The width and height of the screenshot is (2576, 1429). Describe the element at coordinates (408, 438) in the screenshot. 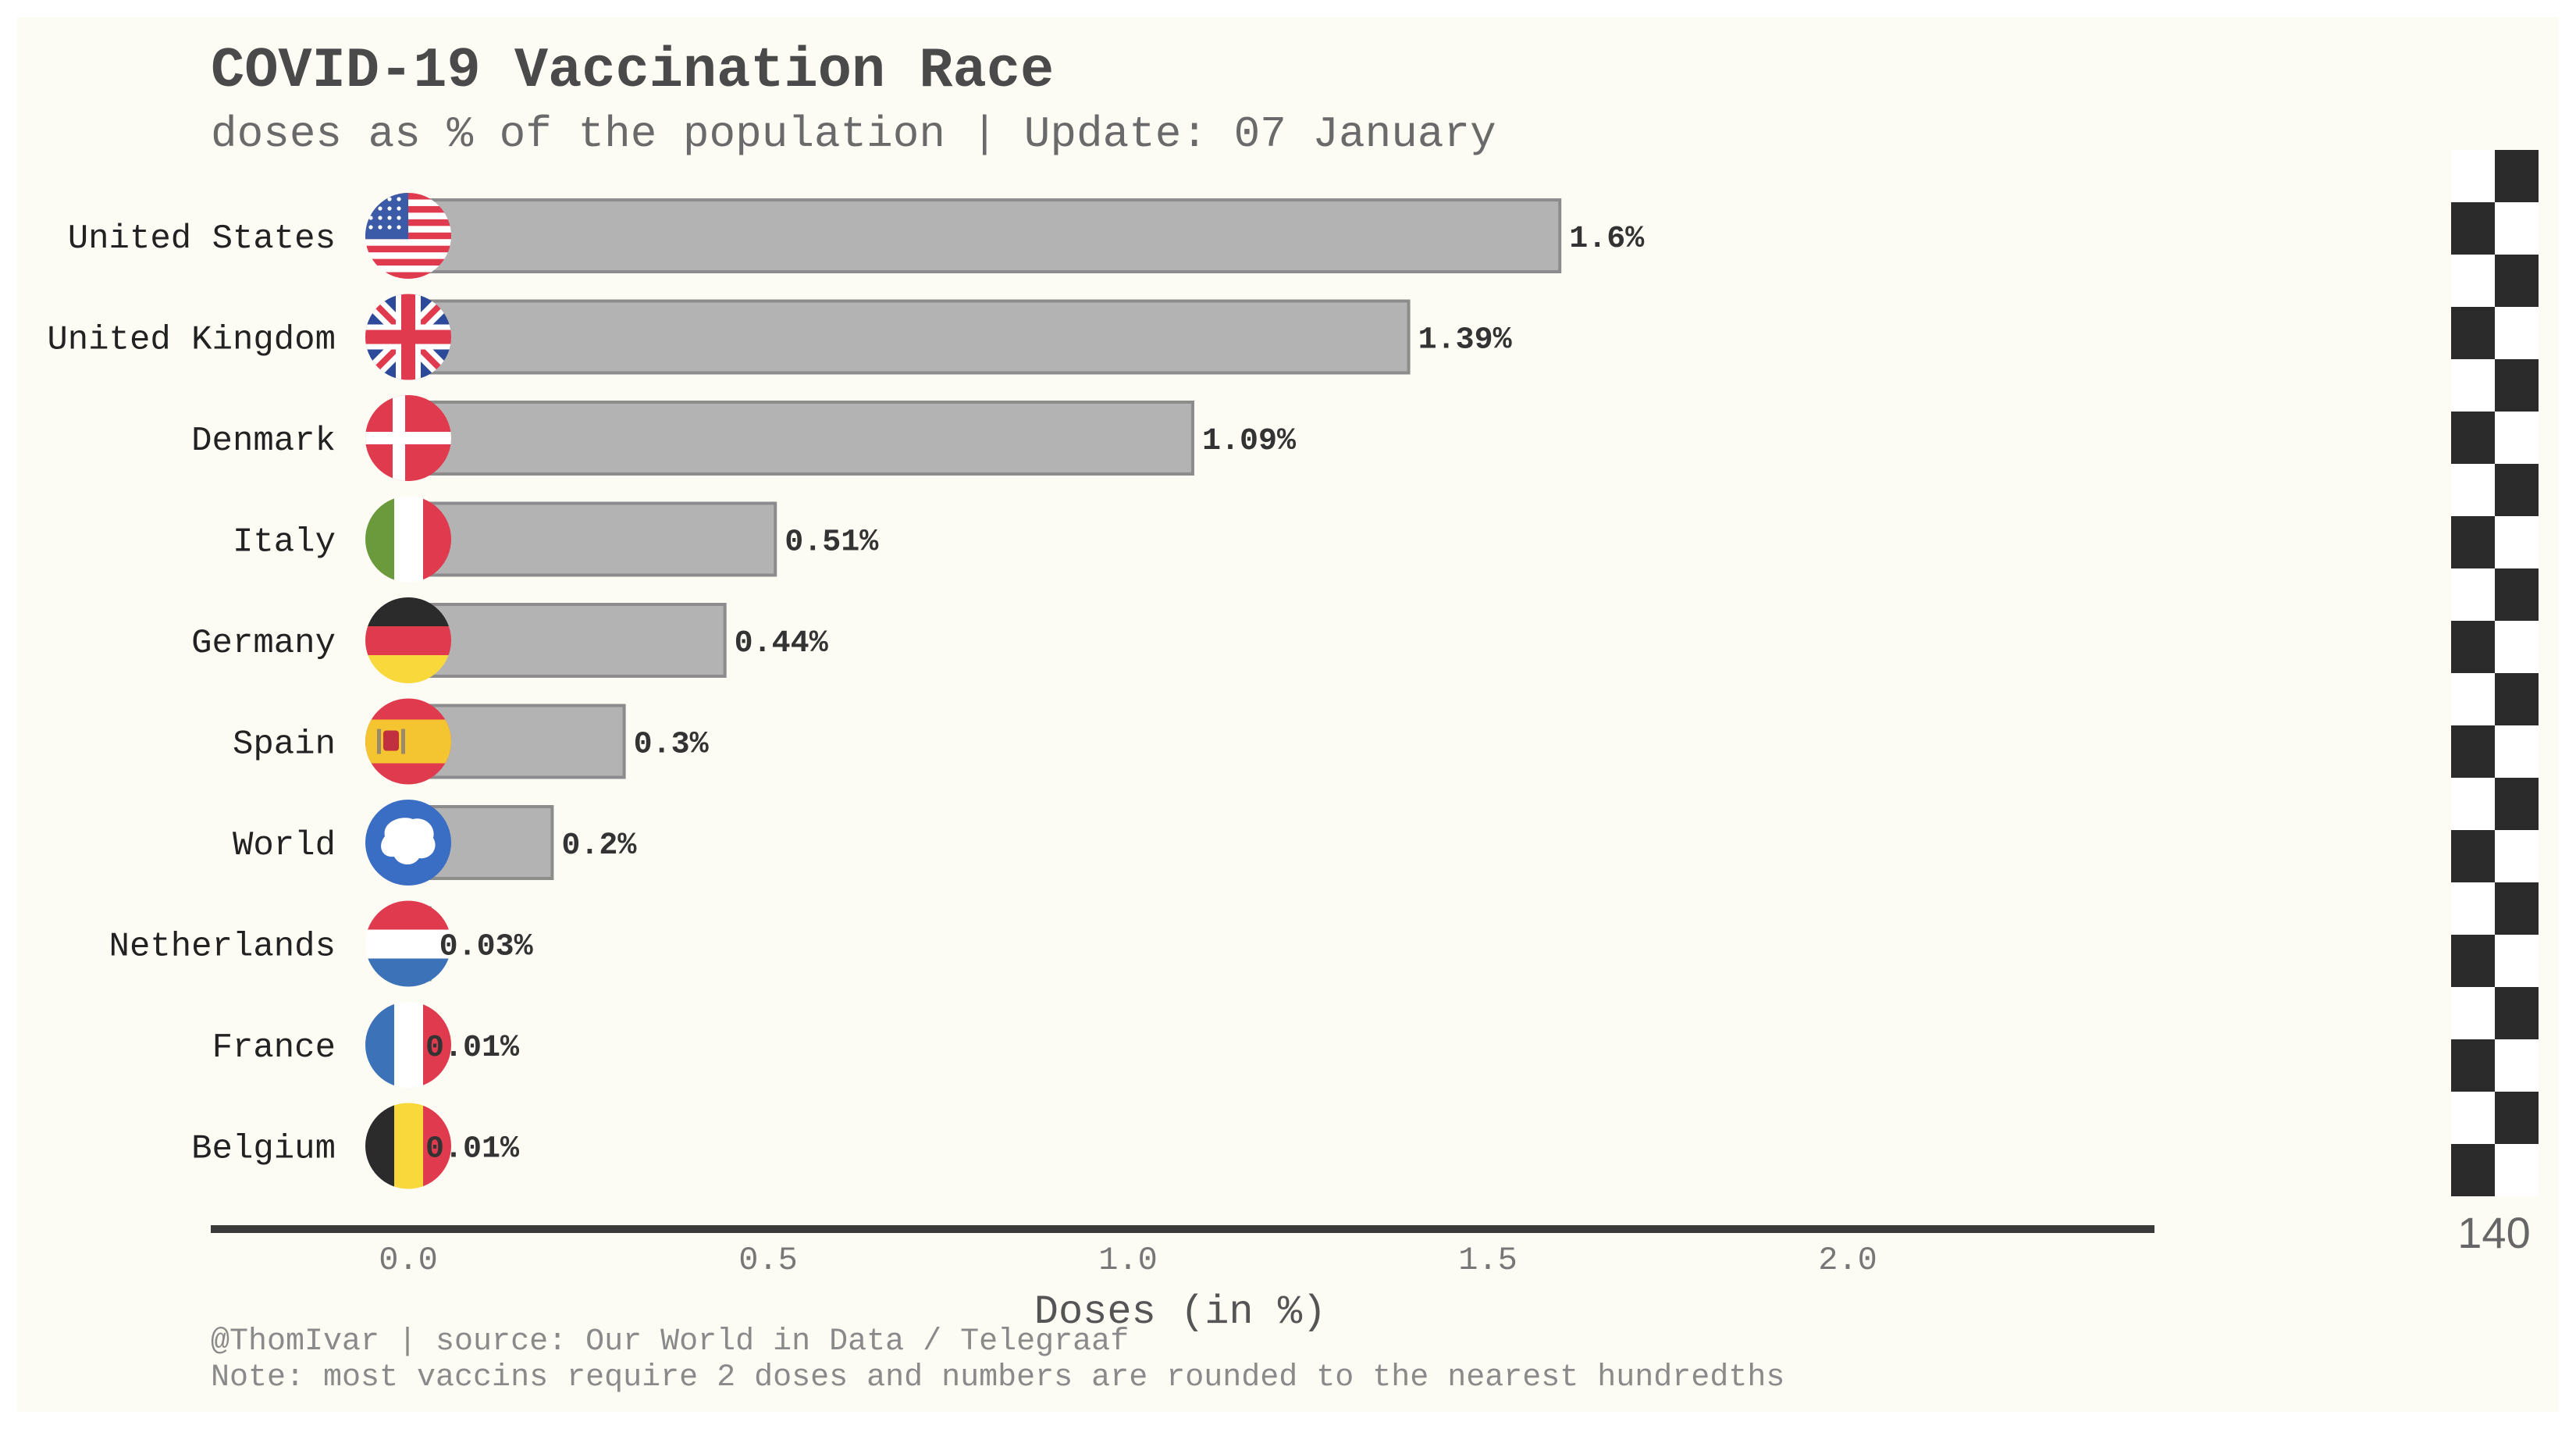

I see `denmark-flag-icon` at that location.